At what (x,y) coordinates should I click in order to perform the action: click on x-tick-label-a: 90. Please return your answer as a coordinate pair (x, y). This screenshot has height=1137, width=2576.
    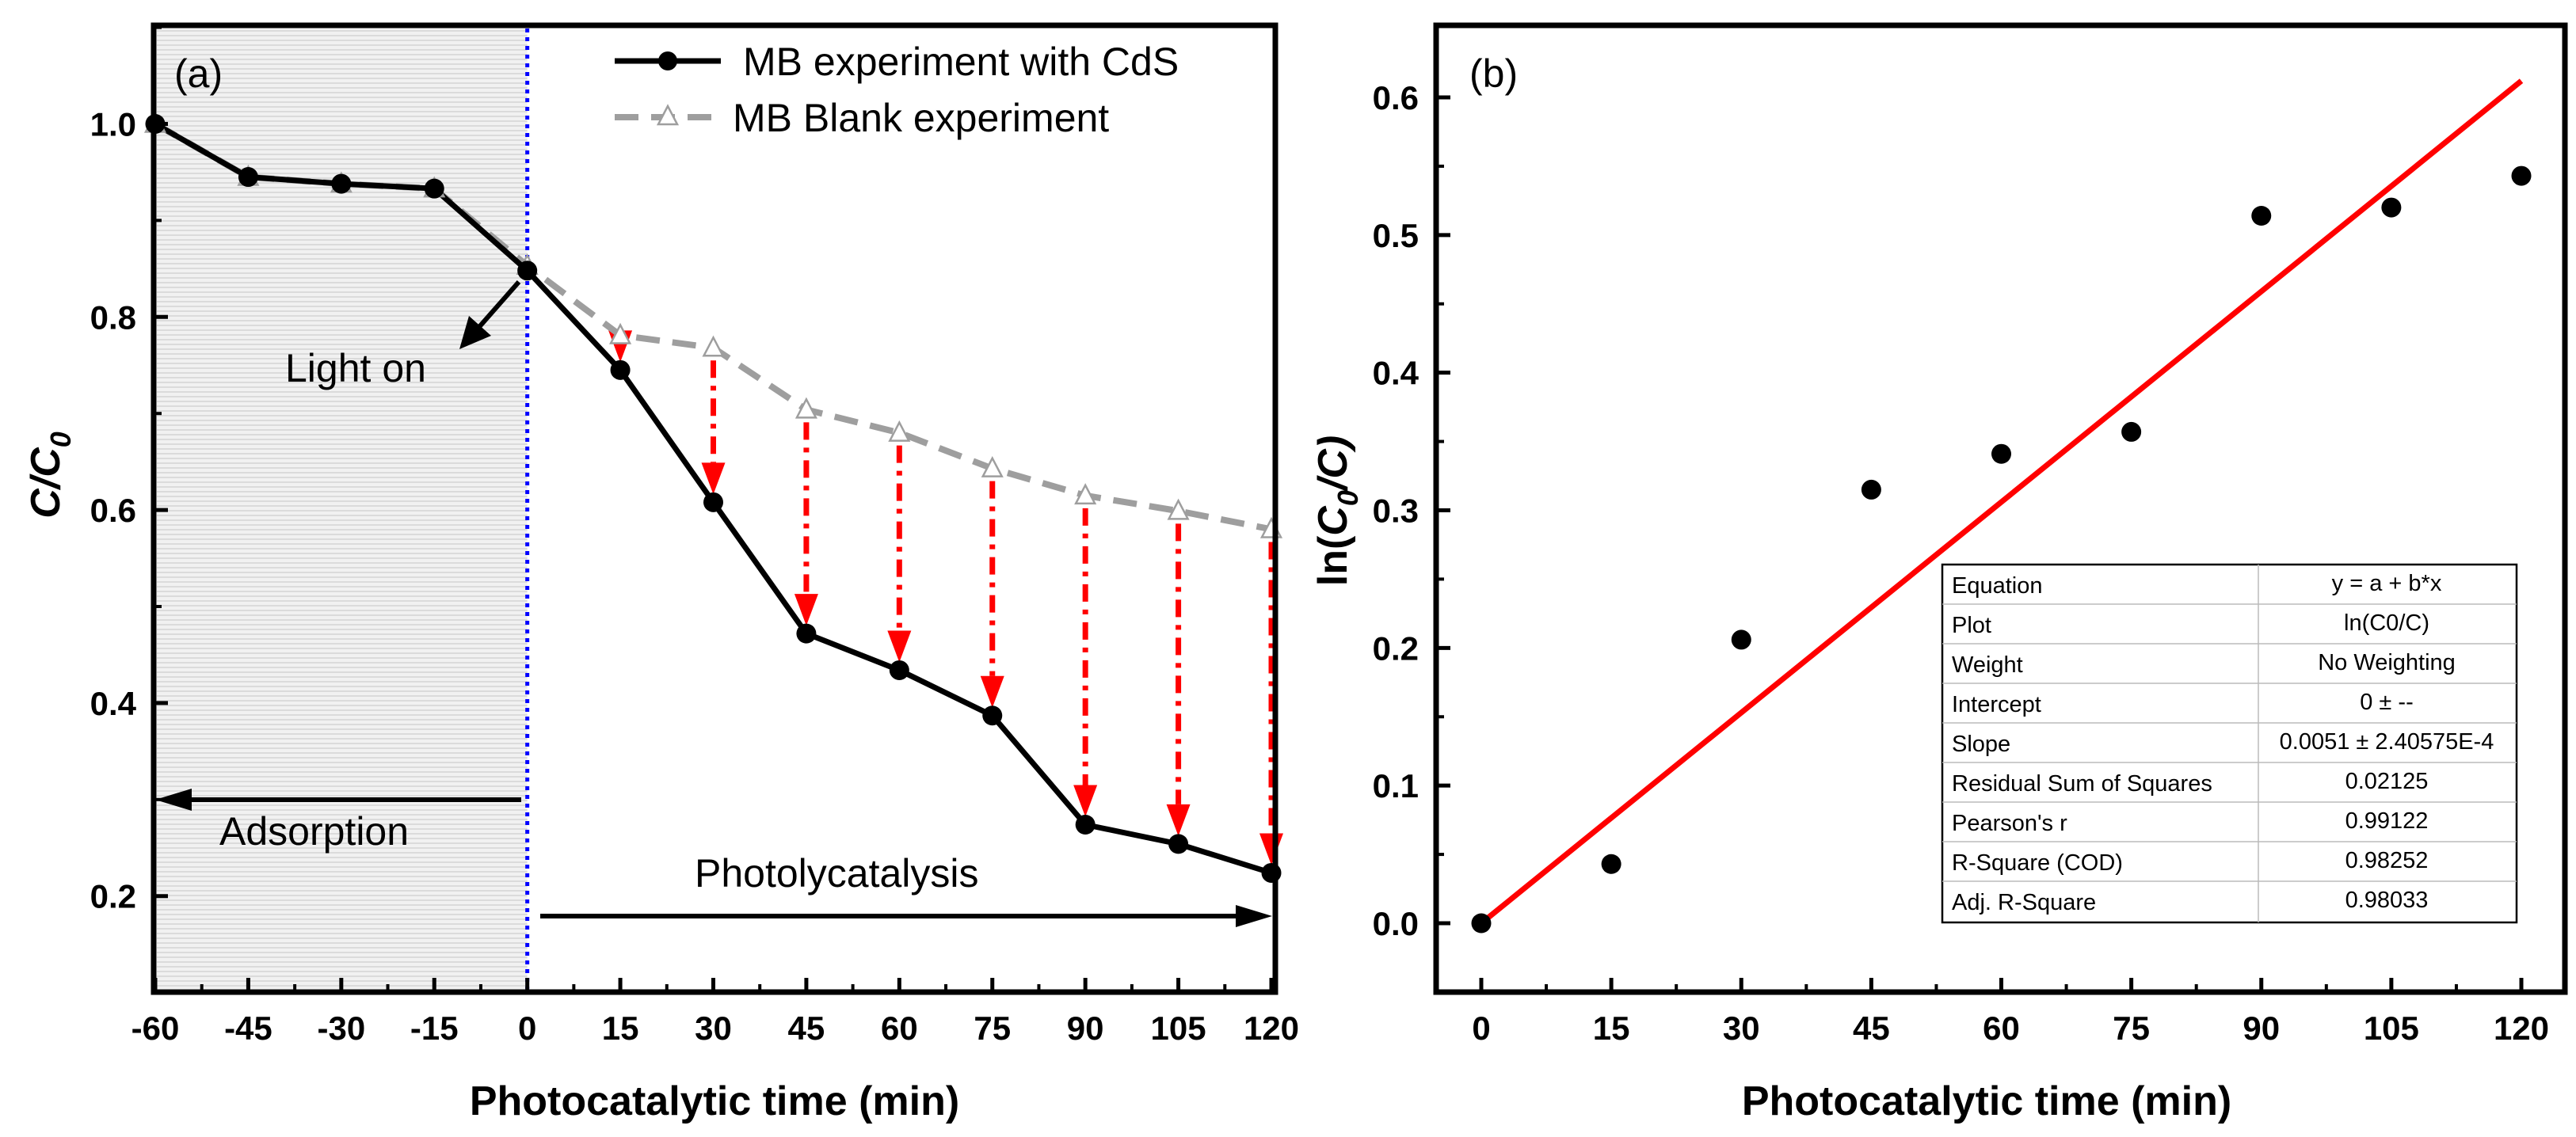
    Looking at the image, I should click on (1085, 1028).